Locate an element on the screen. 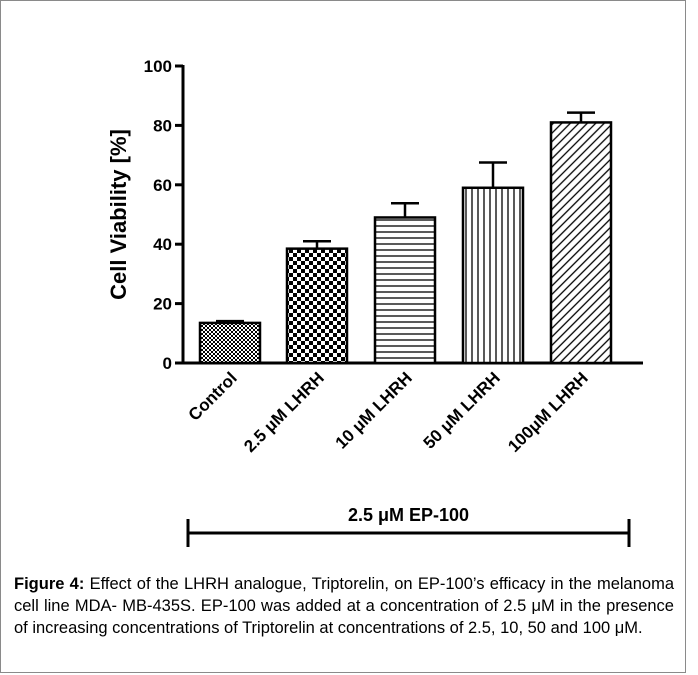 Image resolution: width=698 pixels, height=675 pixels. bracket-label: 2.5 μM EP-100 is located at coordinates (408, 515).